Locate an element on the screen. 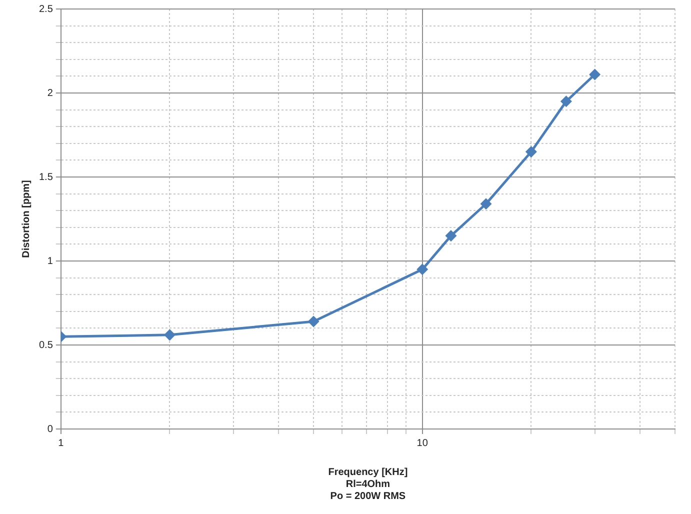  y-tick-label: 0.5 is located at coordinates (46, 345).